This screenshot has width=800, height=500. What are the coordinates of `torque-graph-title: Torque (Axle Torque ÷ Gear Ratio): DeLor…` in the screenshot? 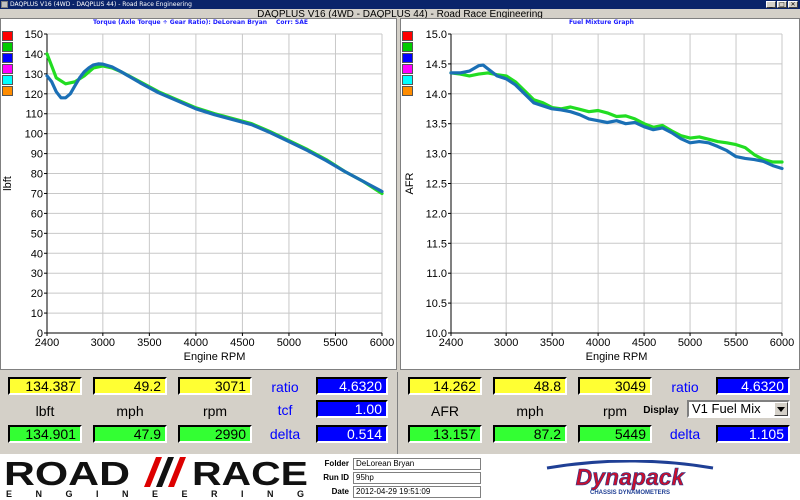 It's located at (180, 22).